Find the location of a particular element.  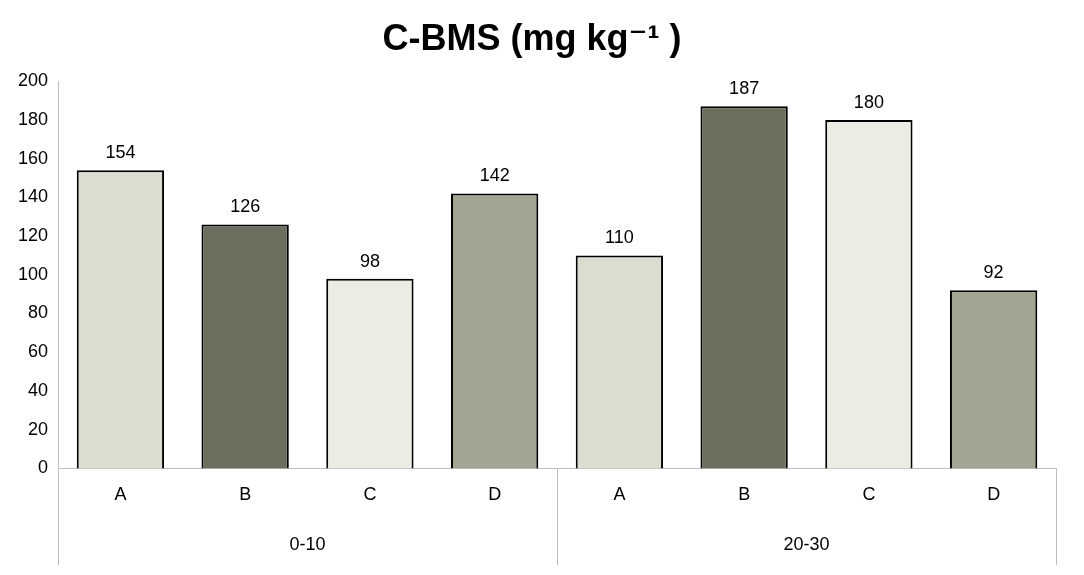

y-tick-label: 80 is located at coordinates (38, 312).